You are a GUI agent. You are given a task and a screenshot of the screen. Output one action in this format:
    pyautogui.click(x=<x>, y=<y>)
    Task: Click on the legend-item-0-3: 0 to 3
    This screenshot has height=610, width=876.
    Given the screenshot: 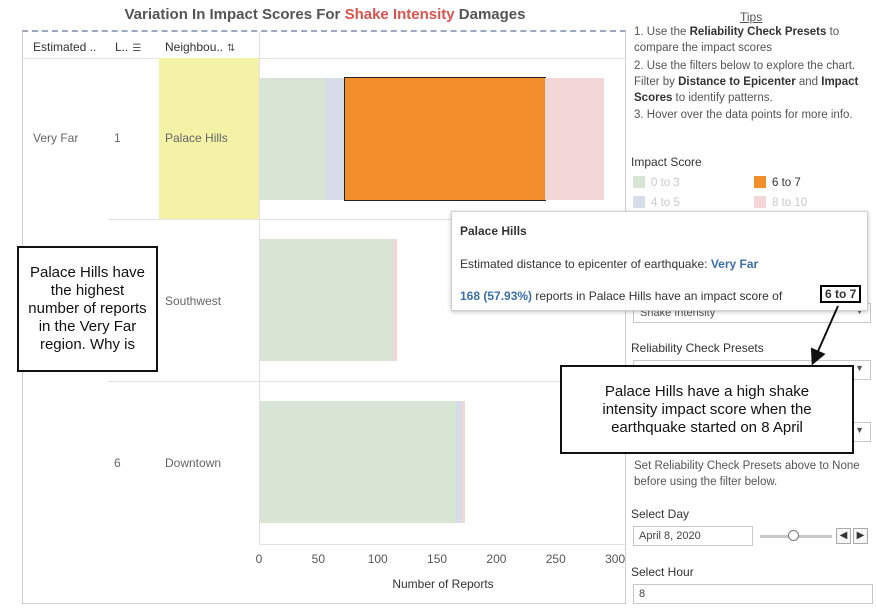 What is the action you would take?
    pyautogui.click(x=656, y=182)
    